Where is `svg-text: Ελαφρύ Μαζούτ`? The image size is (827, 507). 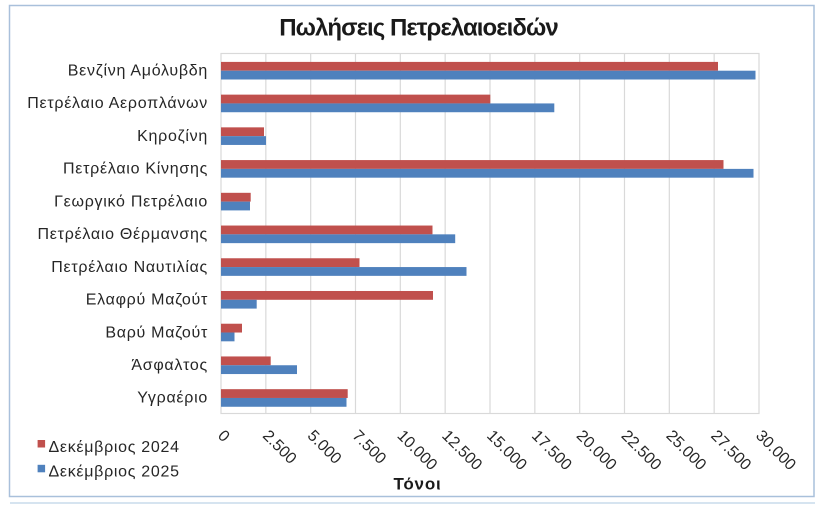 svg-text: Ελαφρύ Μαζούτ is located at coordinates (147, 300).